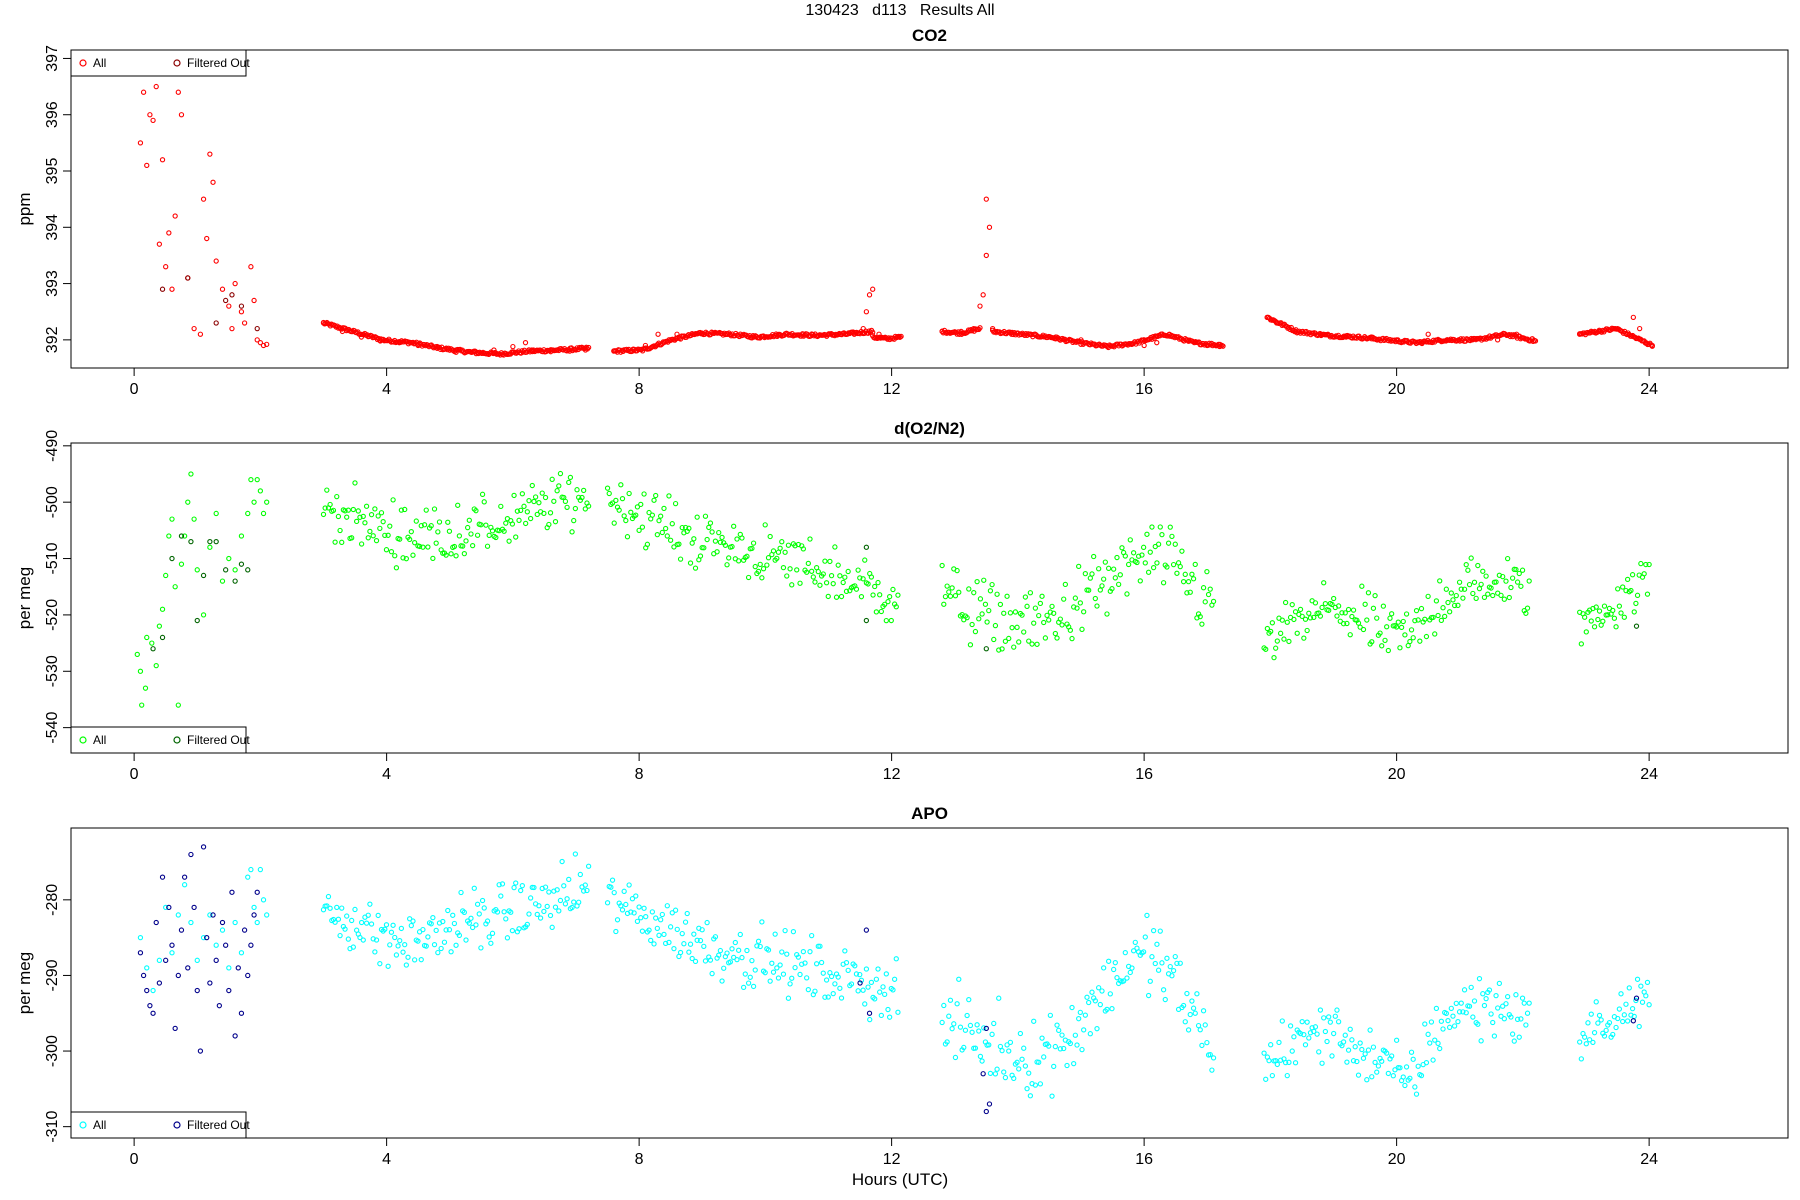 Image resolution: width=1800 pixels, height=1200 pixels. What do you see at coordinates (1397, 389) in the screenshot?
I see `x-tick-label: 20` at bounding box center [1397, 389].